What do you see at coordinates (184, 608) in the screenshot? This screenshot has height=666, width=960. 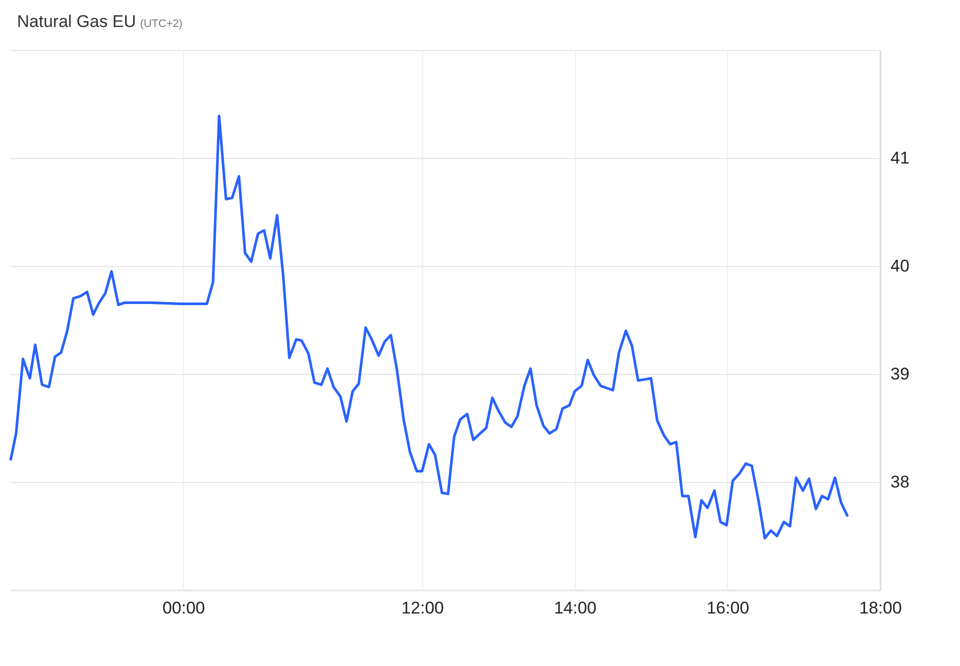 I see `x-tick-label: 00:00` at bounding box center [184, 608].